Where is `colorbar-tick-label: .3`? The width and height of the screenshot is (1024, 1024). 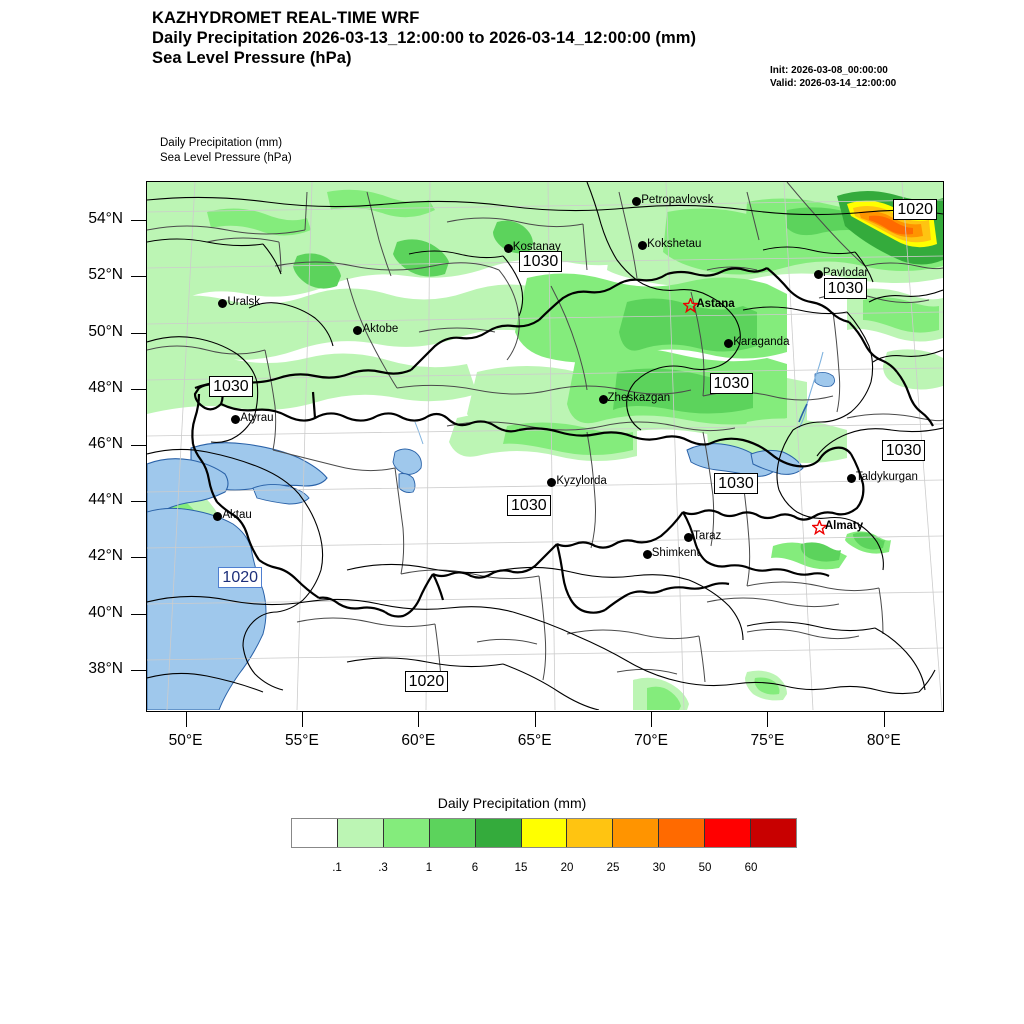
colorbar-tick-label: .3 is located at coordinates (383, 868).